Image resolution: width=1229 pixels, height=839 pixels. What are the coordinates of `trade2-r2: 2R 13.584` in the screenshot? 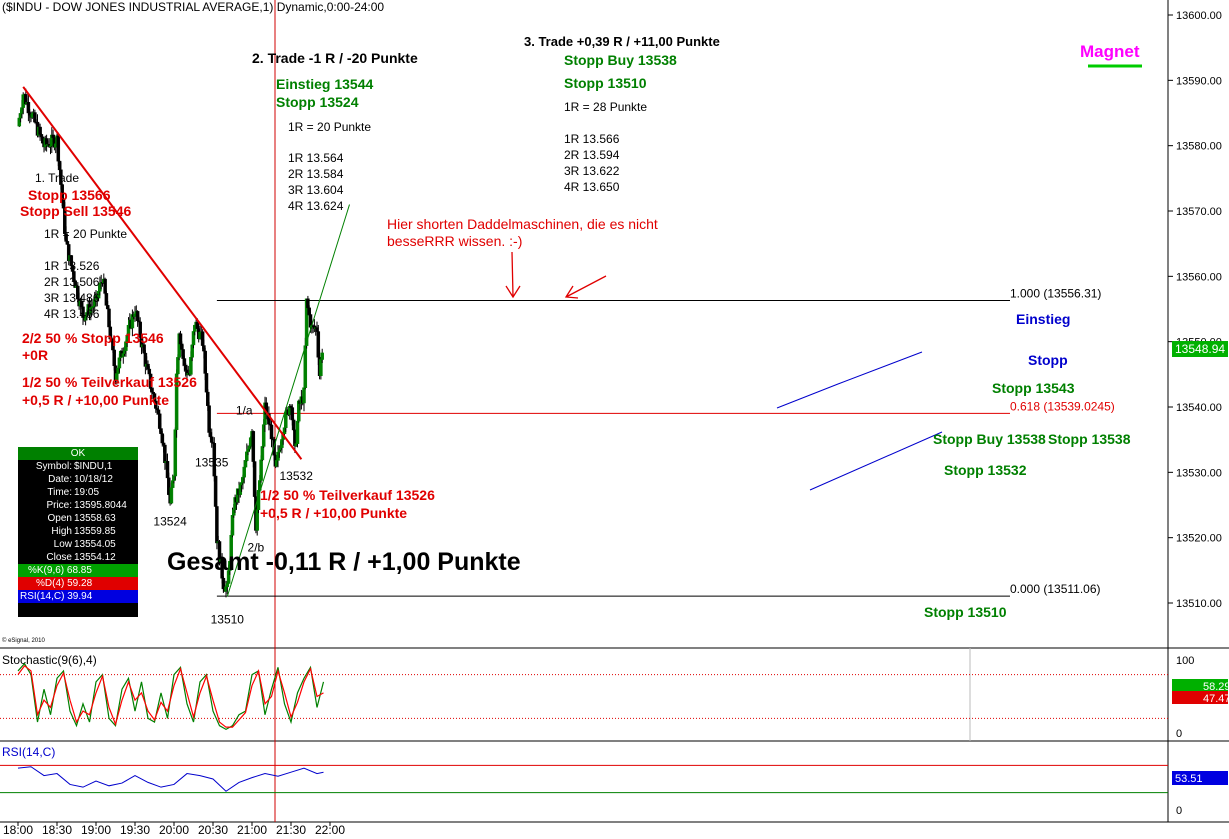 It's located at (316, 174).